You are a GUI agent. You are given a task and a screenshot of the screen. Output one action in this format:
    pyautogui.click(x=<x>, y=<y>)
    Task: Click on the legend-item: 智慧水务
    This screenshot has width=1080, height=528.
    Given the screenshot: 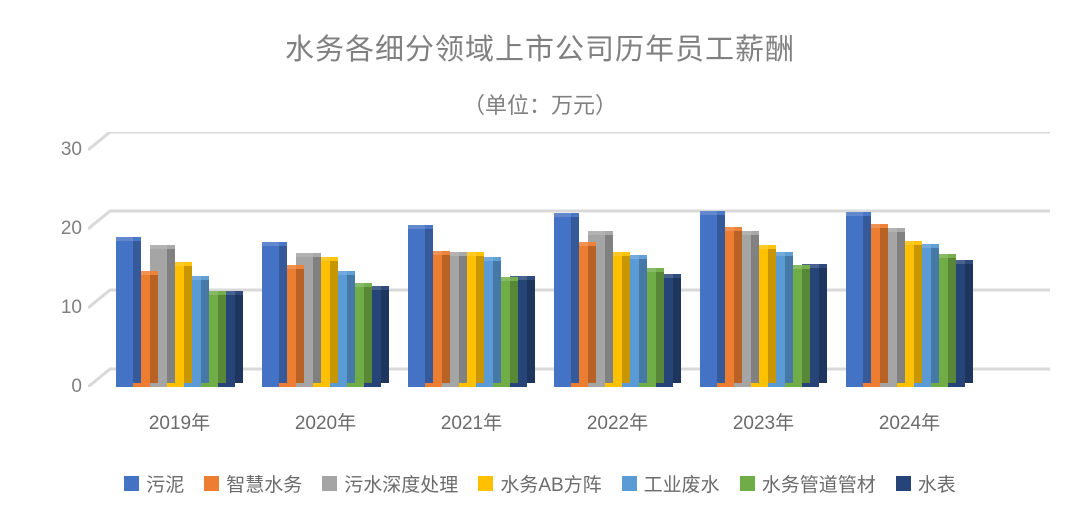 What is the action you would take?
    pyautogui.click(x=253, y=483)
    